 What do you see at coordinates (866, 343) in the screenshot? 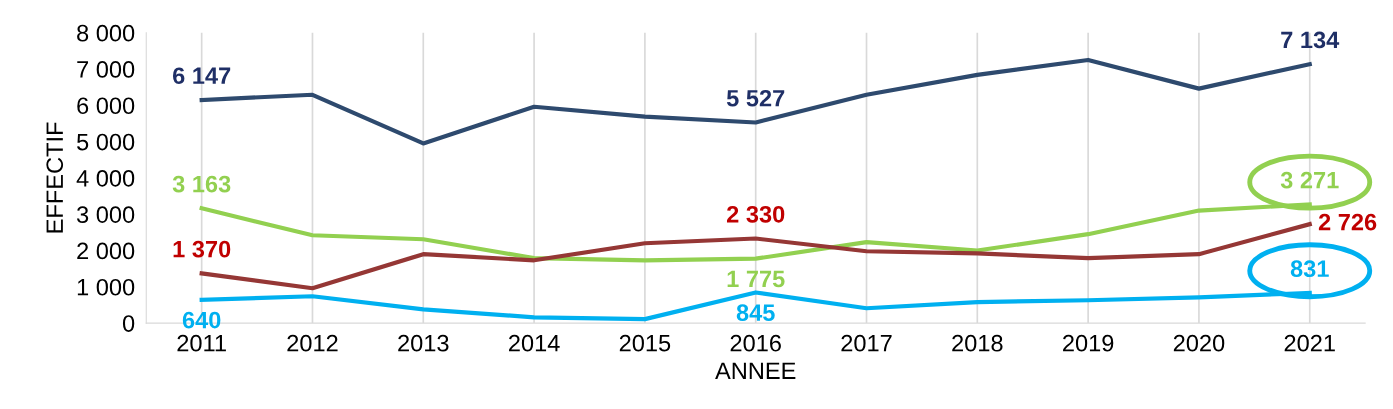
I see `x-tick-label: 2017` at bounding box center [866, 343].